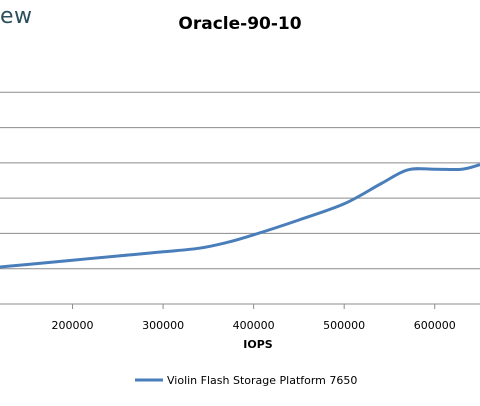 Image resolution: width=480 pixels, height=406 pixels. I want to click on legend: Violin Flash Storage Platform 7650, so click(246, 380).